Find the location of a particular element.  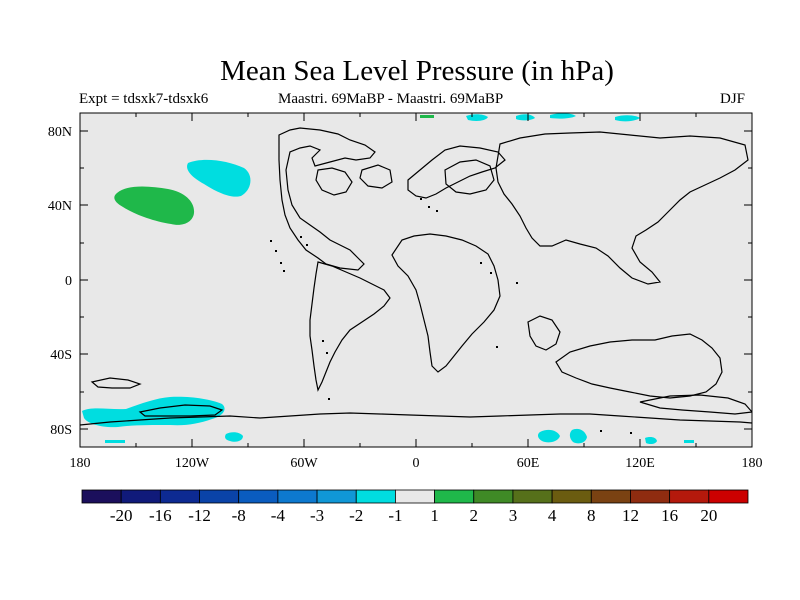

colorbar-label: 1 is located at coordinates (434, 515).